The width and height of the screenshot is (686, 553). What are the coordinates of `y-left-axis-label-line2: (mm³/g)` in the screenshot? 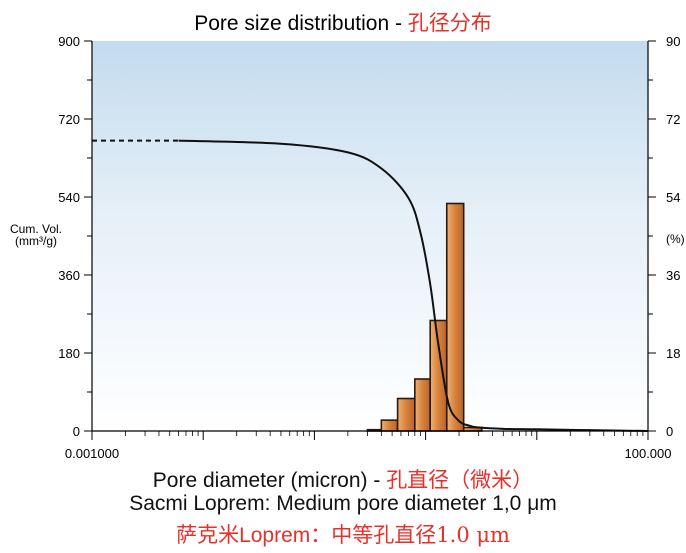 It's located at (36, 241).